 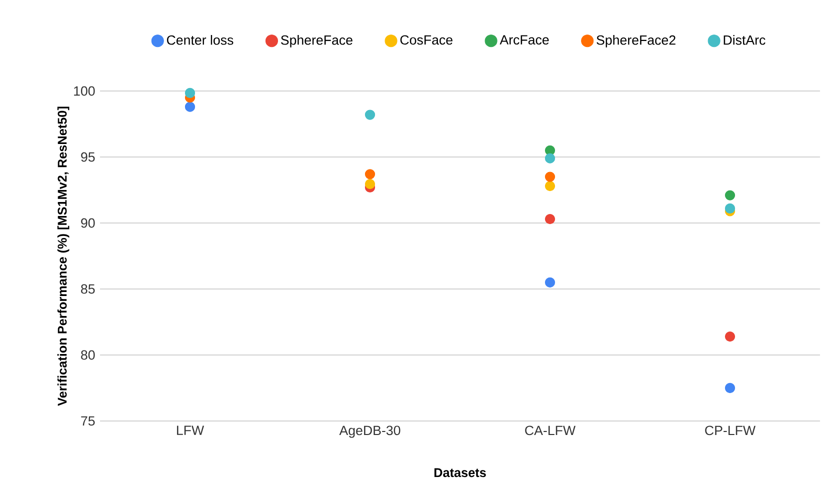 I want to click on y-tick-label: 95, so click(x=88, y=157).